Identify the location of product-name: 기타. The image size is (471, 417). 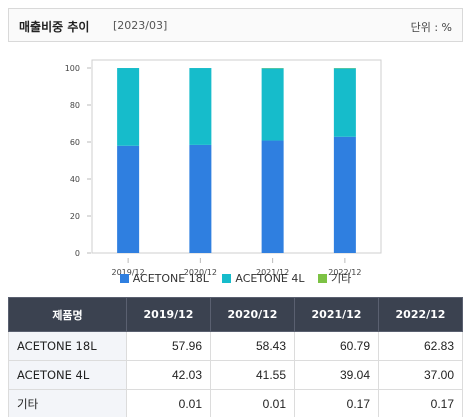
(67, 403).